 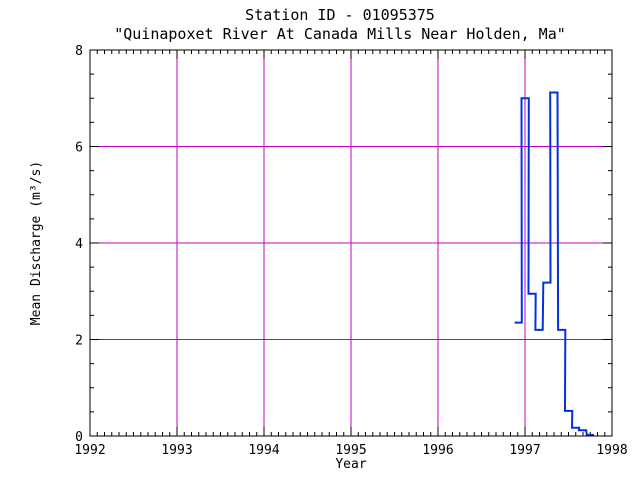 I want to click on x-tick-label: 1994, so click(x=263, y=450).